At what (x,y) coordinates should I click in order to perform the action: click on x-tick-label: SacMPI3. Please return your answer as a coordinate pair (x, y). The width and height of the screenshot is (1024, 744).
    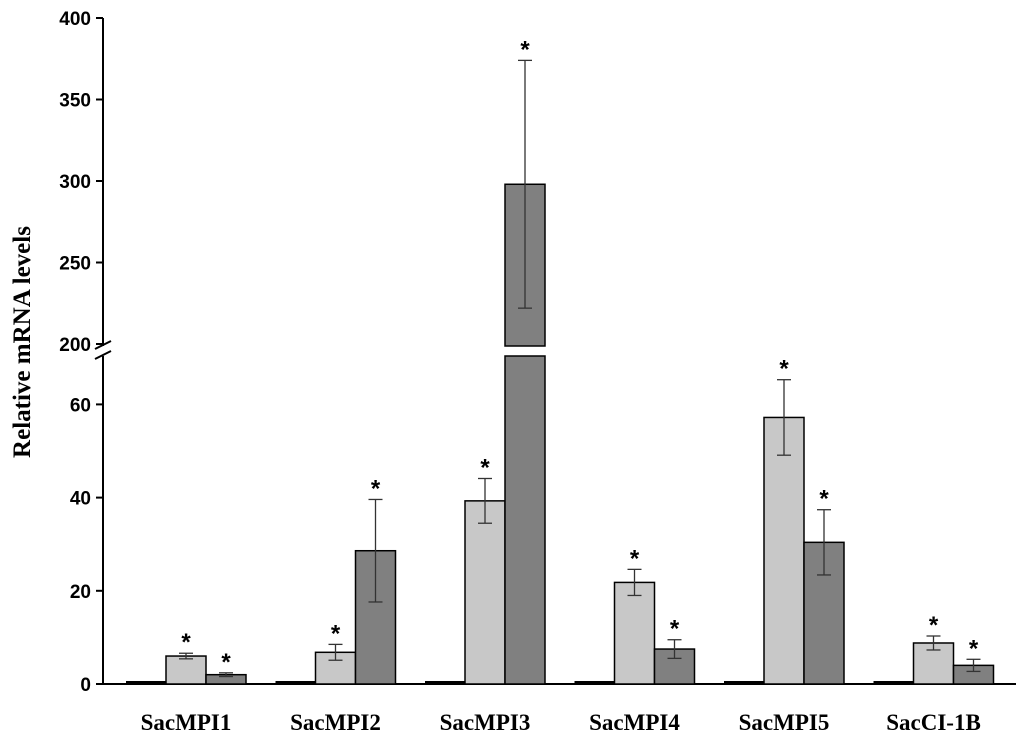
    Looking at the image, I should click on (485, 722).